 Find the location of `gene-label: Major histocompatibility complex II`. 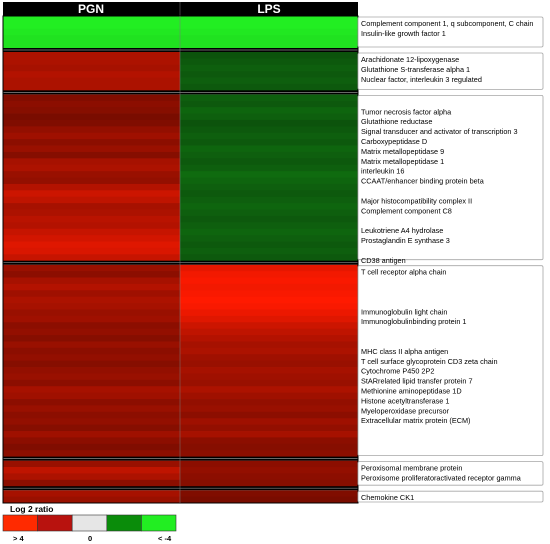

gene-label: Major histocompatibility complex II is located at coordinates (416, 200).